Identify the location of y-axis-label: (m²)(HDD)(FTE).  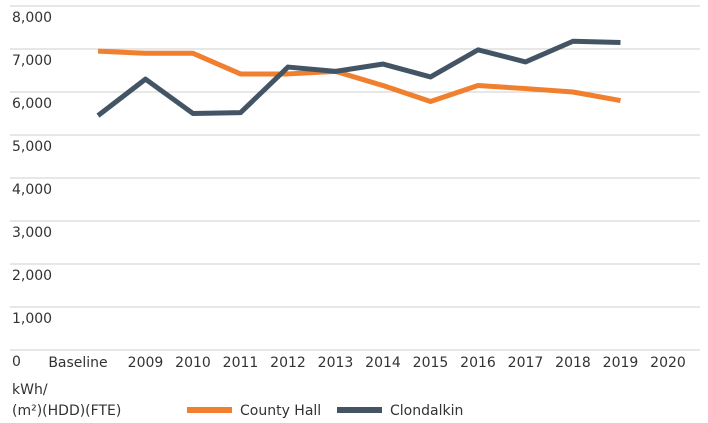
(66, 411).